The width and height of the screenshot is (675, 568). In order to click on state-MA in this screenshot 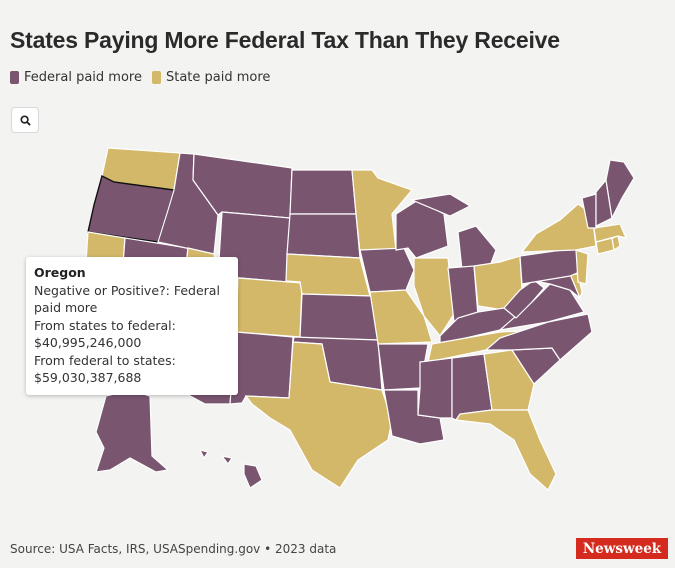, I will do `click(610, 233)`.